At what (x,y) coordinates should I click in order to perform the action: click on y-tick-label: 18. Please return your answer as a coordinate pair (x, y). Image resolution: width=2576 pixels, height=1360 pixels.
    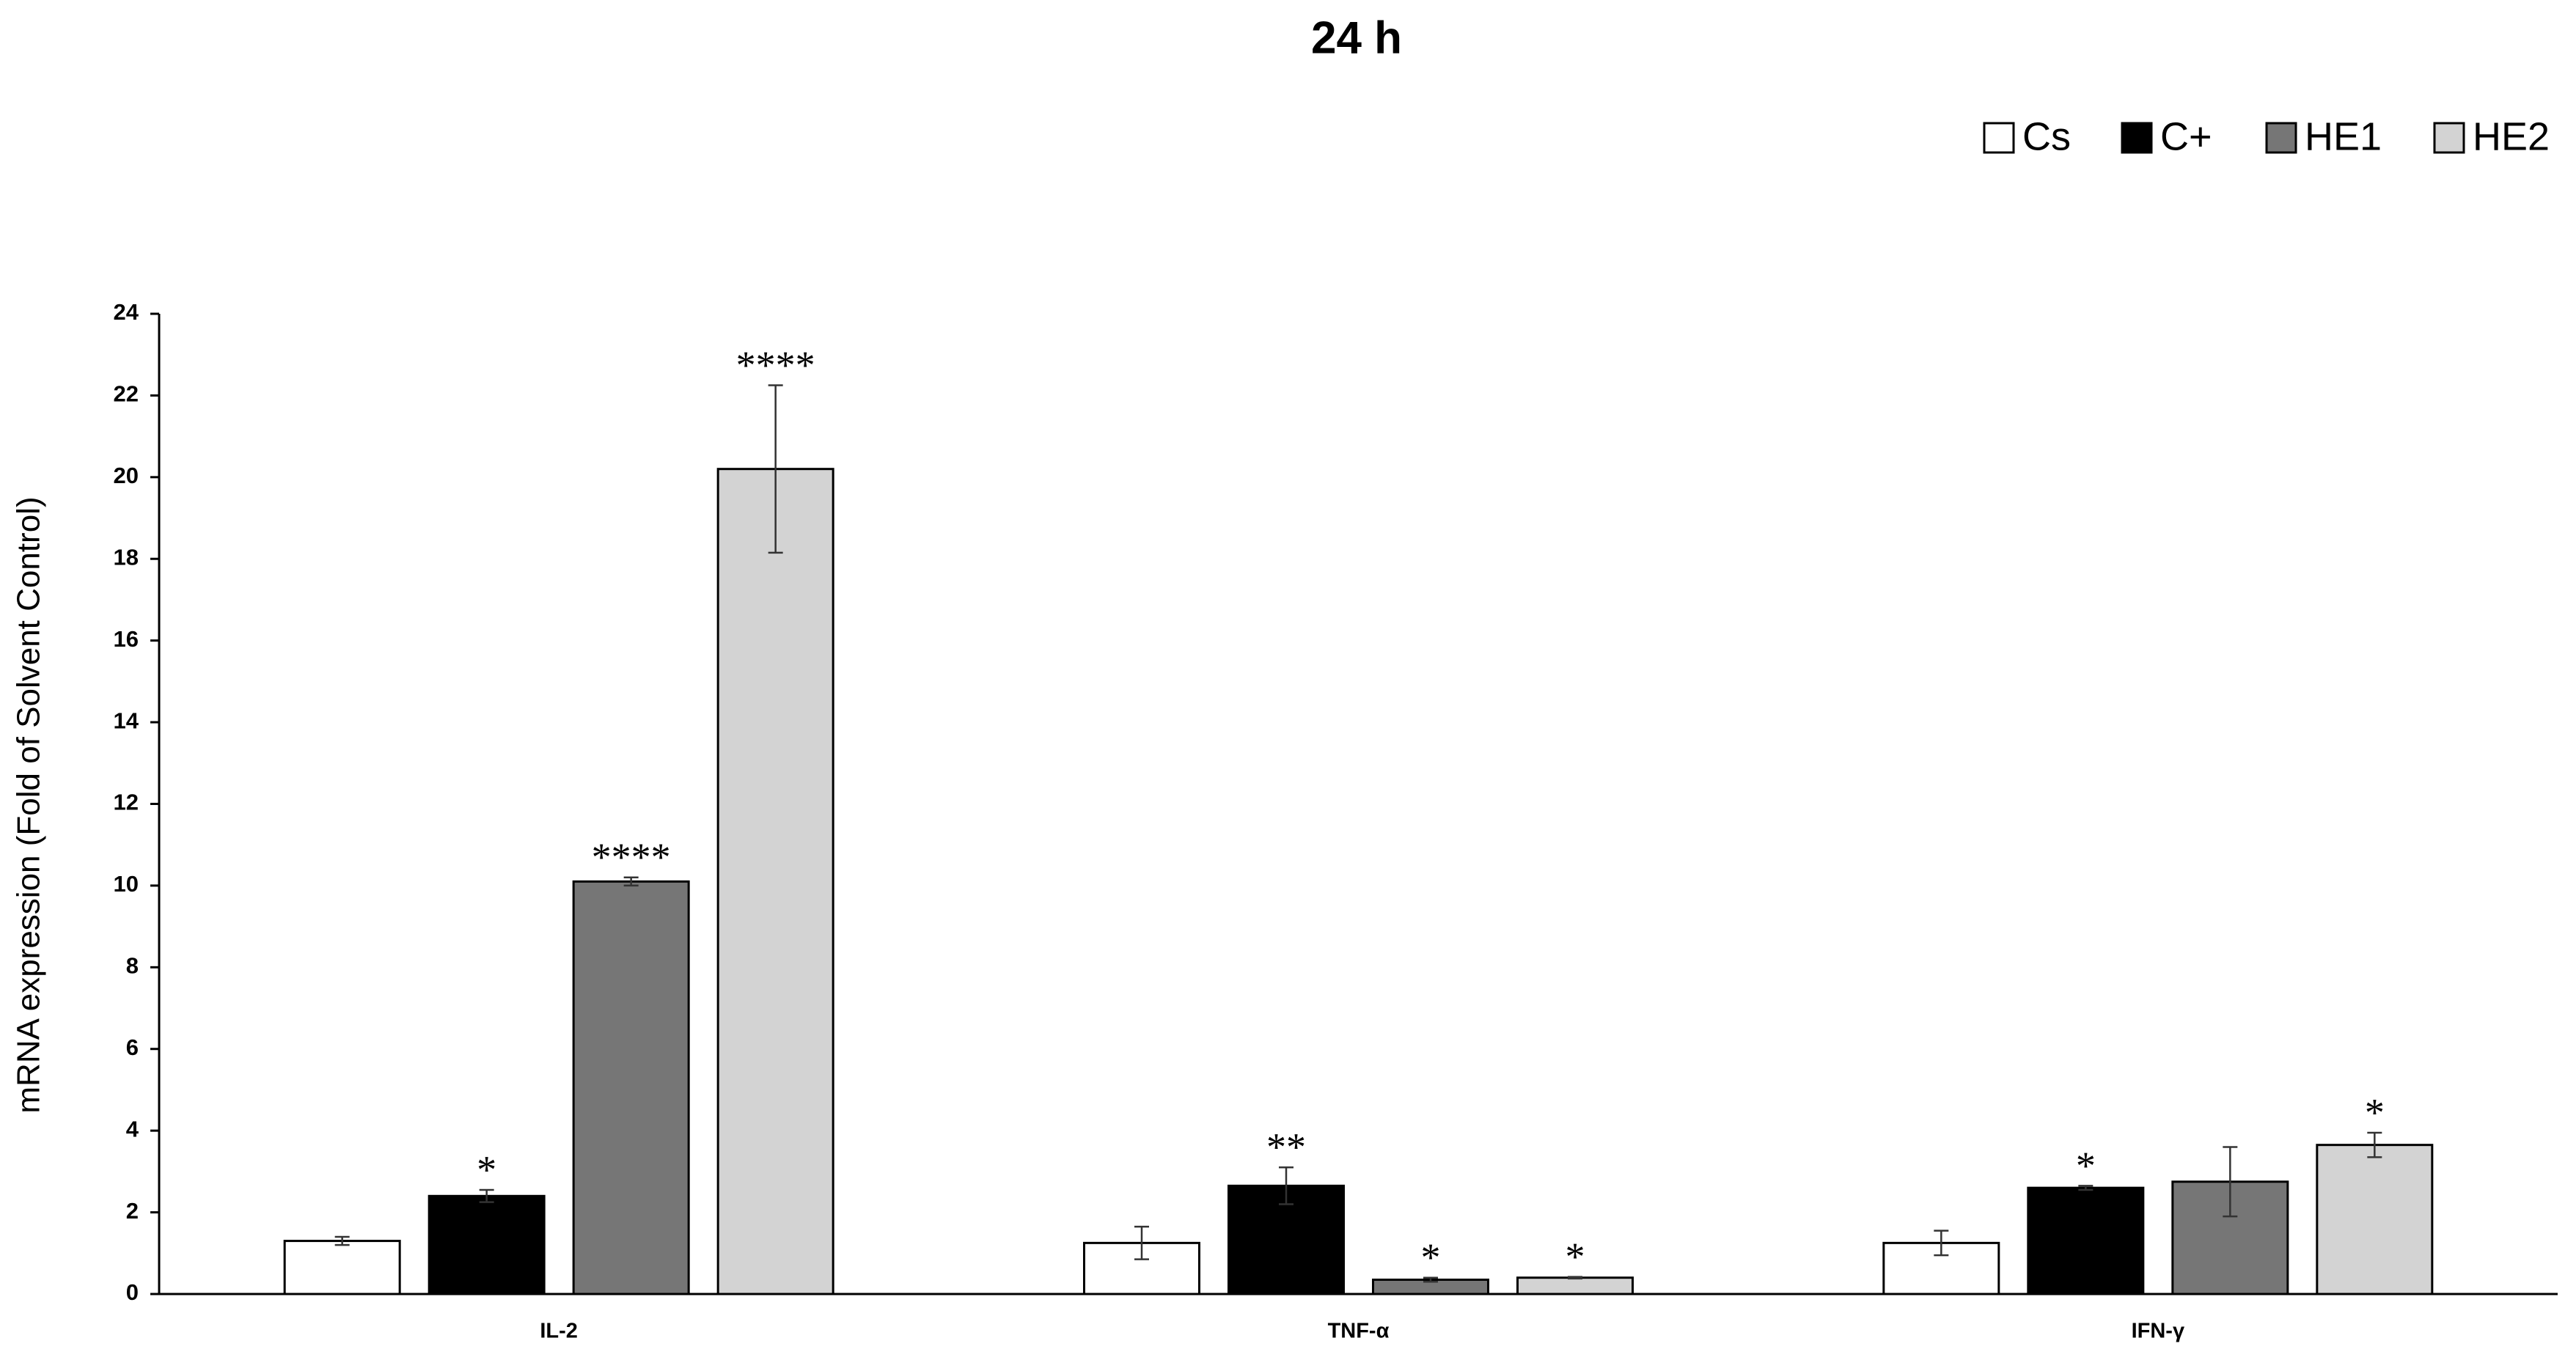
    Looking at the image, I should click on (127, 557).